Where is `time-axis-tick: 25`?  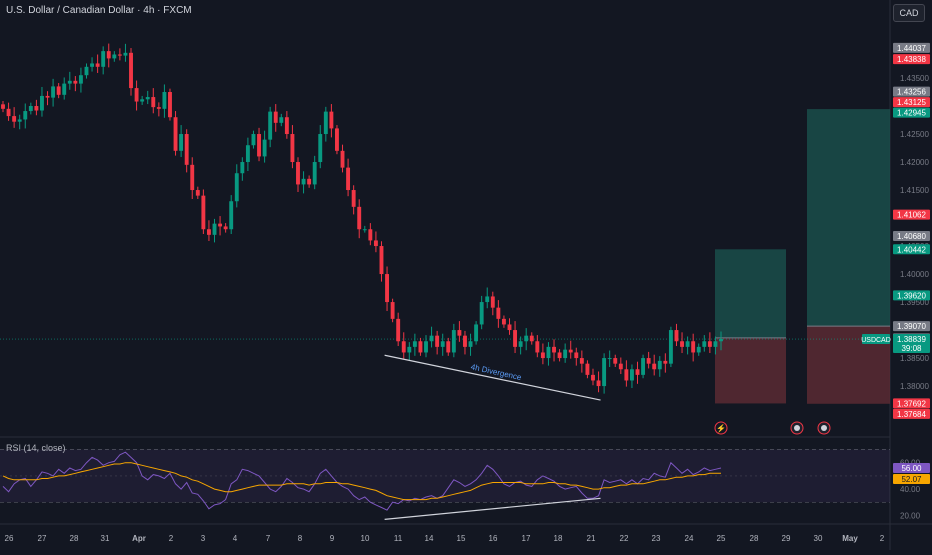 time-axis-tick: 25 is located at coordinates (721, 538).